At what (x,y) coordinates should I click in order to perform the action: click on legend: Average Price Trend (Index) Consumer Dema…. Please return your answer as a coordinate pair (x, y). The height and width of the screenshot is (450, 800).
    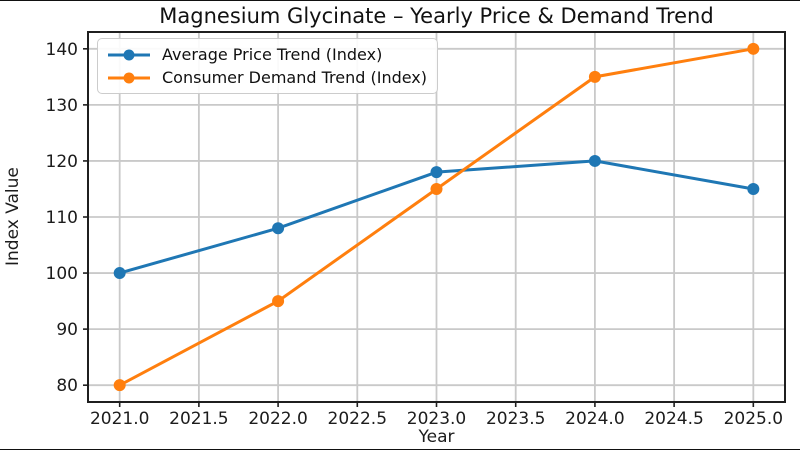
    Looking at the image, I should click on (268, 66).